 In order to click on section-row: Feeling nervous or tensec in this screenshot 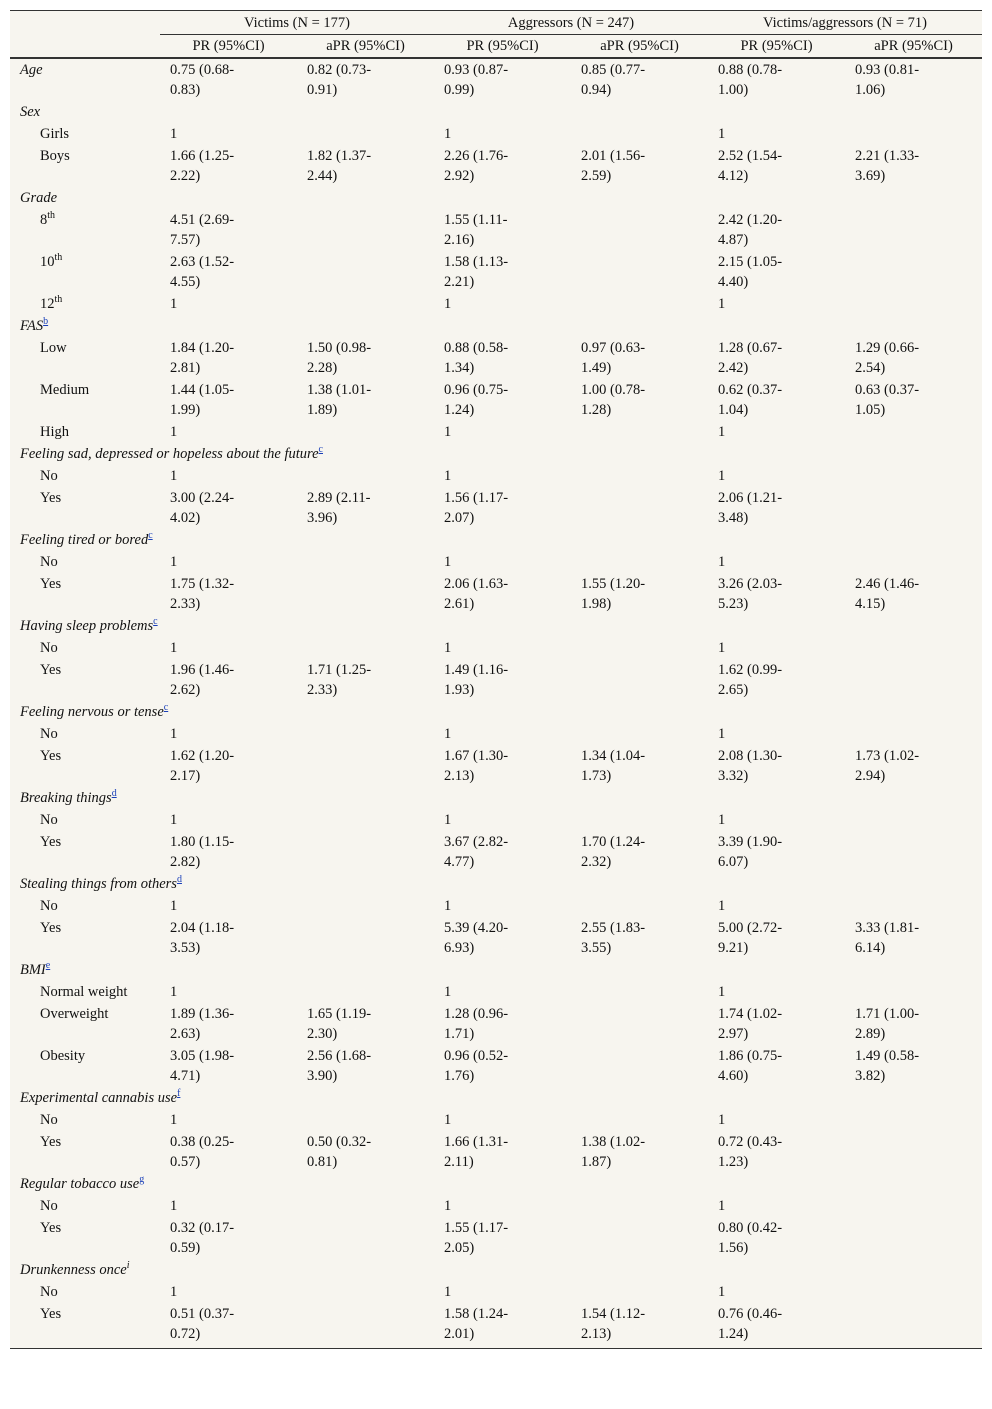, I will do `click(496, 712)`.